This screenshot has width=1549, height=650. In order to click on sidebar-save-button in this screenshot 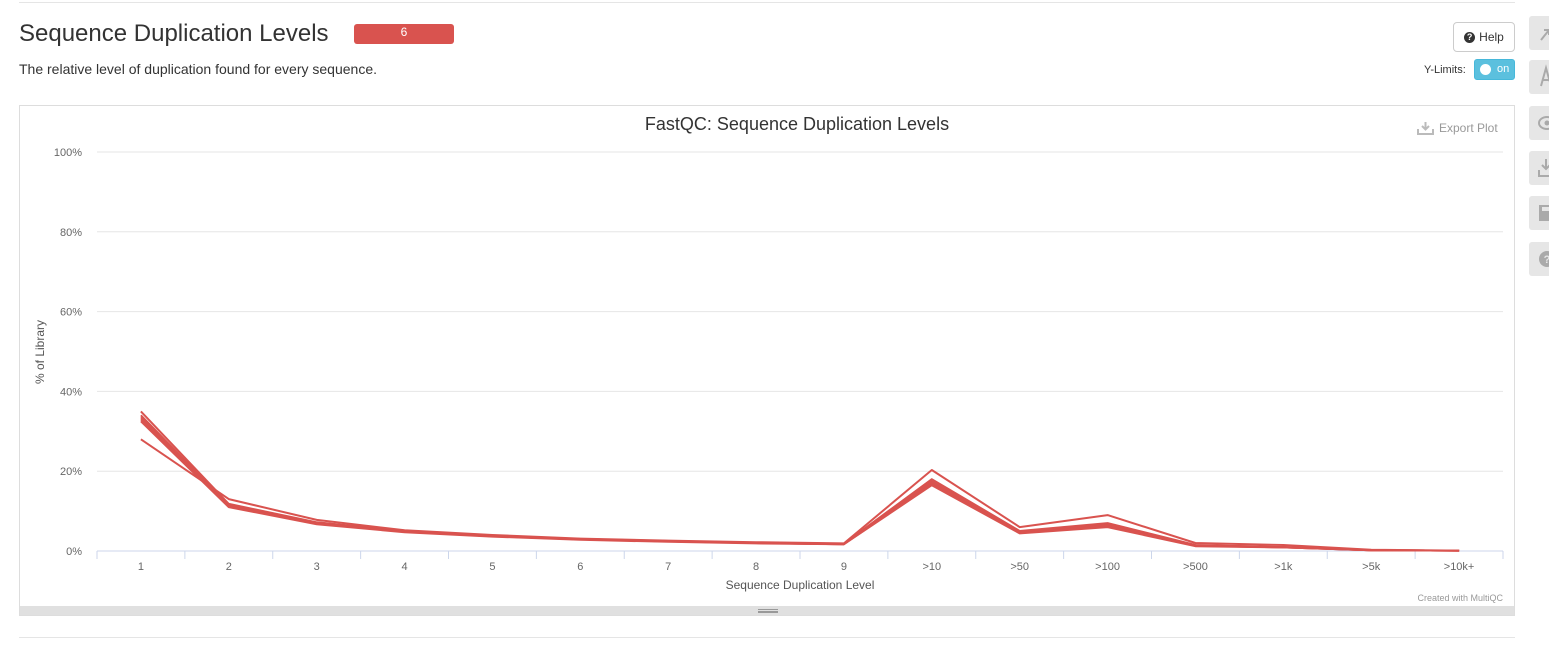, I will do `click(1539, 213)`.